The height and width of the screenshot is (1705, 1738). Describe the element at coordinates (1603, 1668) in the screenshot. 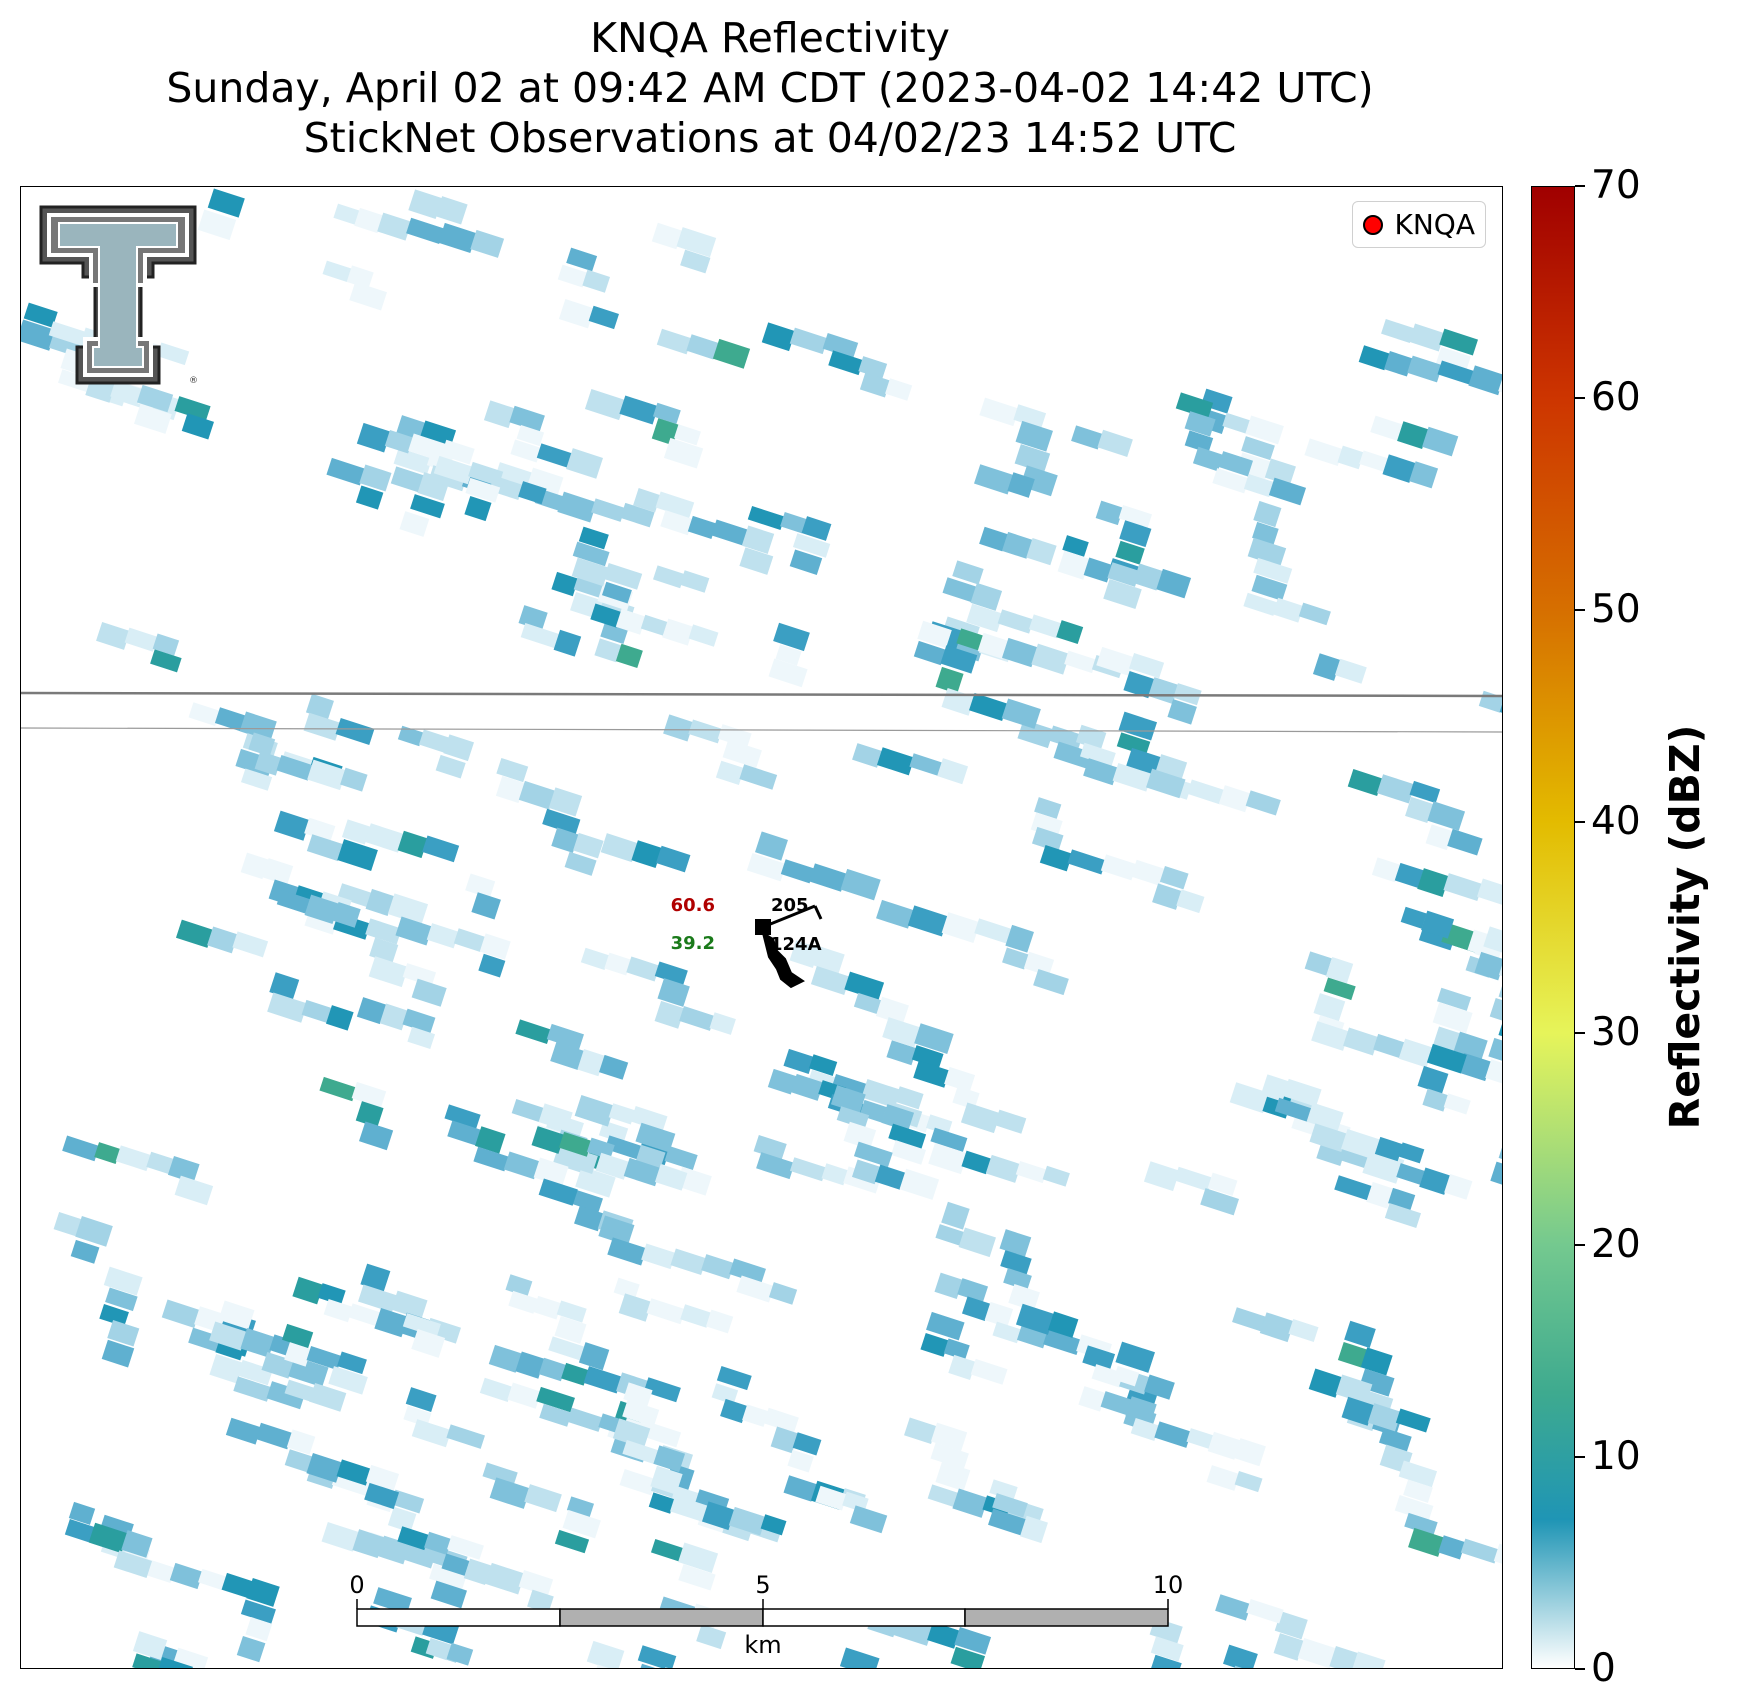

I see `colorbar-tick-label: 0` at that location.